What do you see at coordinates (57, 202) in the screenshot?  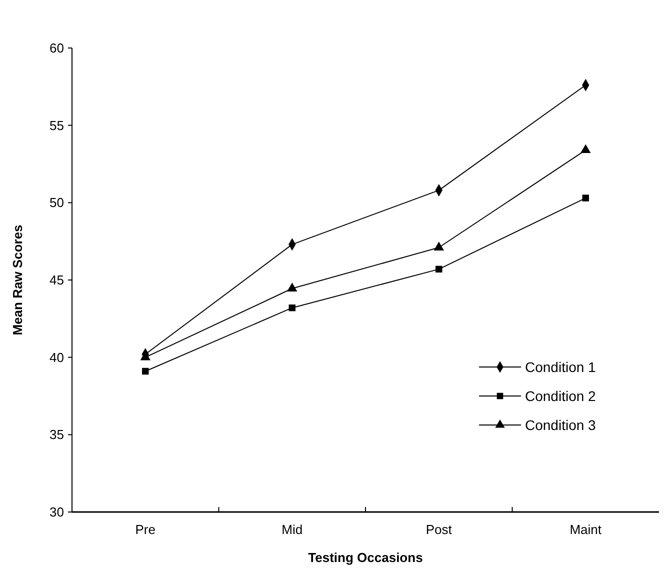 I see `y-tick-label: 50` at bounding box center [57, 202].